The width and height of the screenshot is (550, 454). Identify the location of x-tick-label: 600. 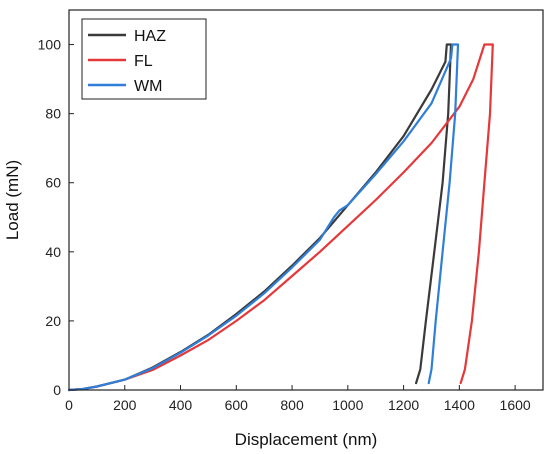
(237, 405).